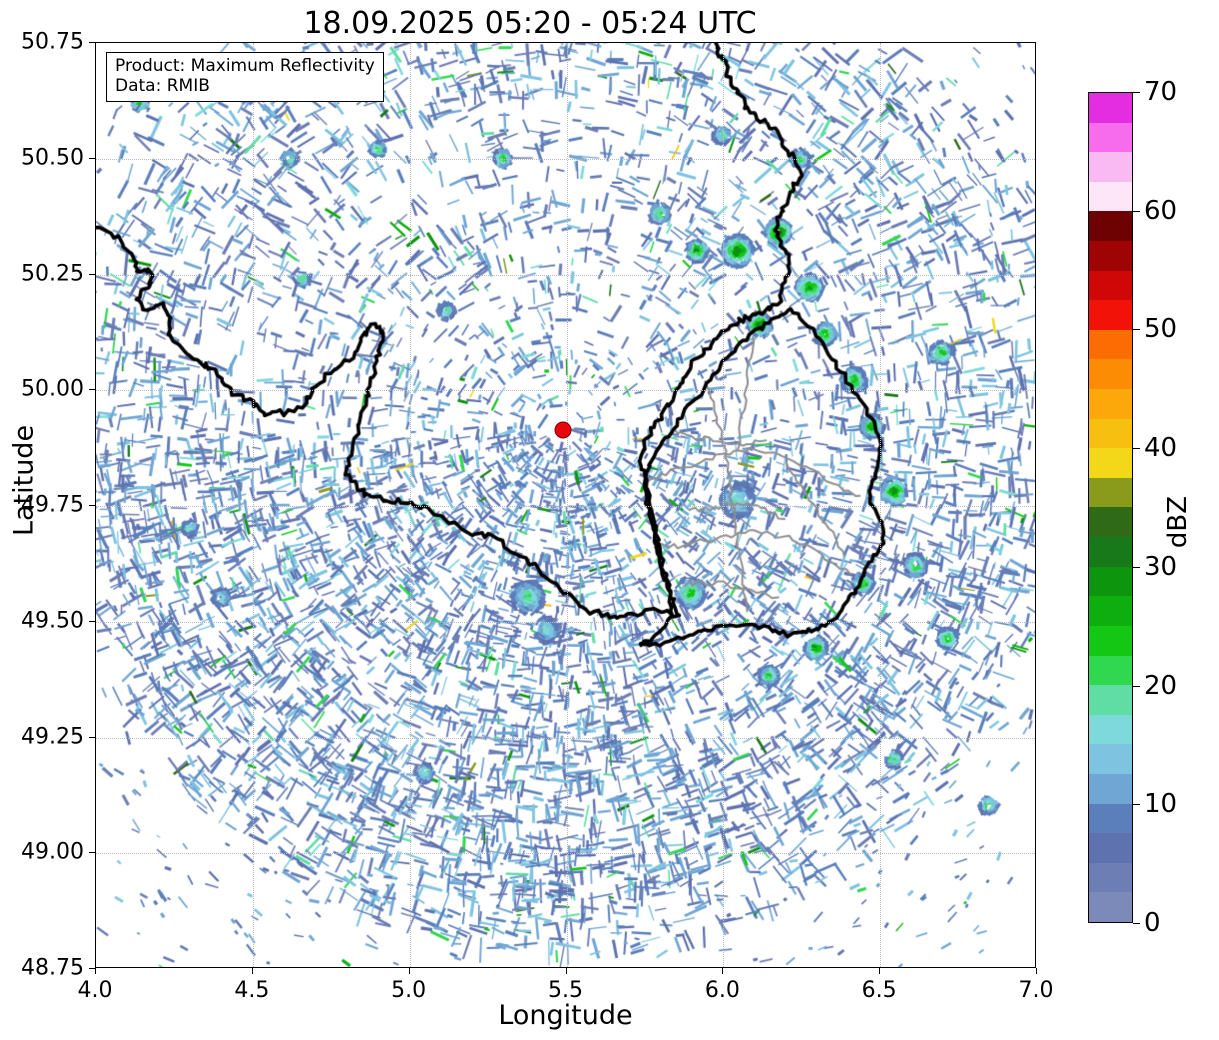 Image resolution: width=1219 pixels, height=1040 pixels. What do you see at coordinates (565, 1015) in the screenshot?
I see `x-axis-label: Longitude` at bounding box center [565, 1015].